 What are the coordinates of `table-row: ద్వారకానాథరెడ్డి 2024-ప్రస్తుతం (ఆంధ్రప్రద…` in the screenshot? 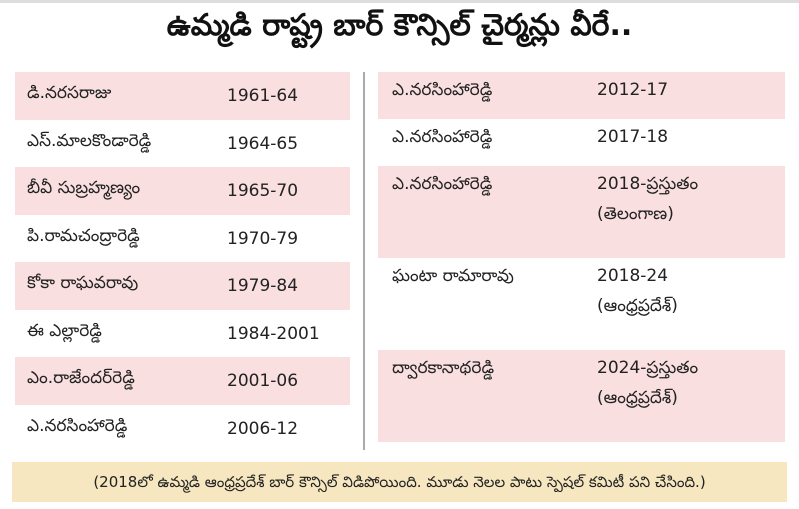 It's located at (581, 396).